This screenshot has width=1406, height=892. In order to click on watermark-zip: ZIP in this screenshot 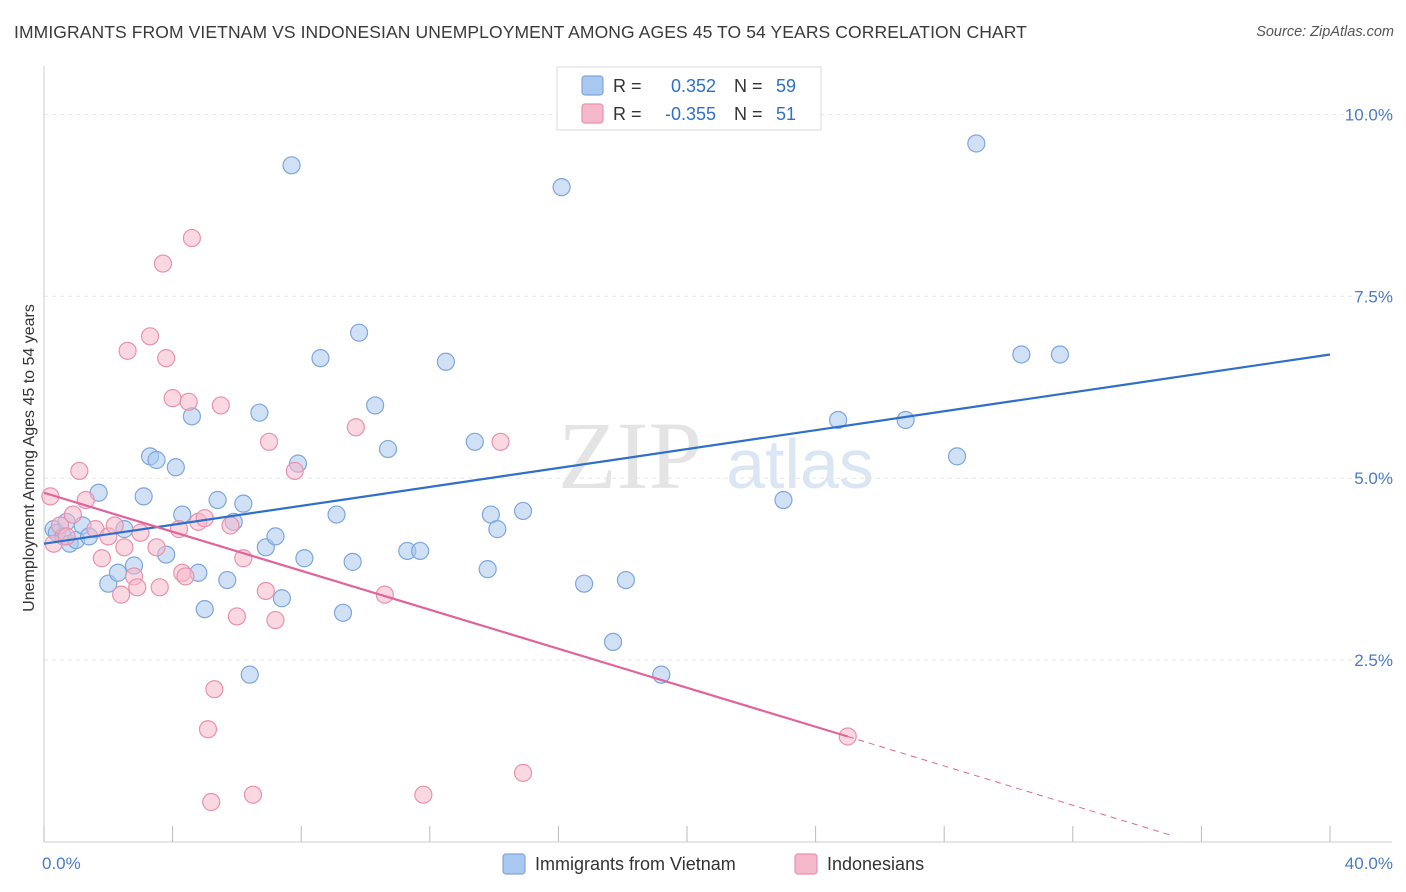, I will do `click(630, 455)`.